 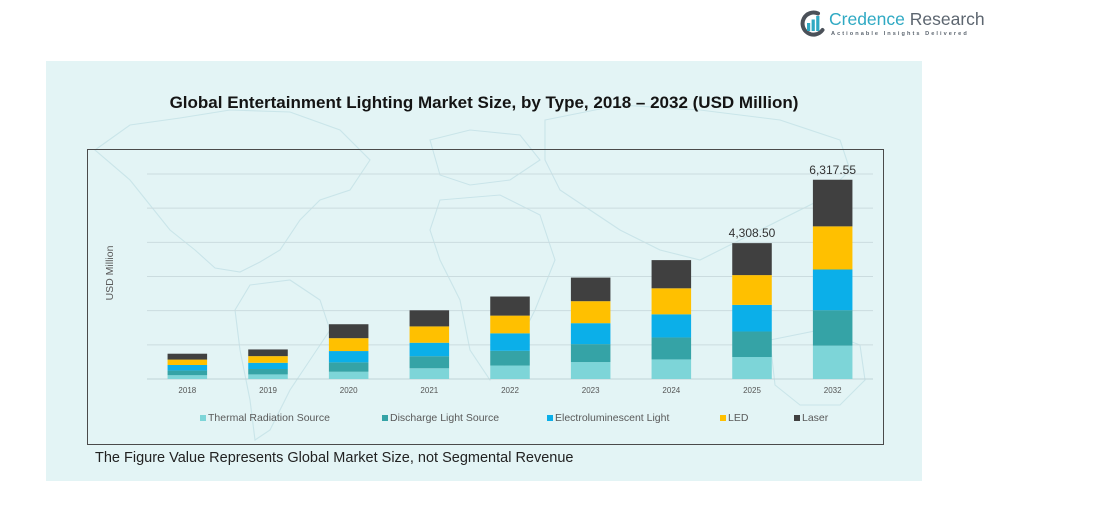 I want to click on bar-segment-2020-electroluminescent-light, so click(x=348, y=356).